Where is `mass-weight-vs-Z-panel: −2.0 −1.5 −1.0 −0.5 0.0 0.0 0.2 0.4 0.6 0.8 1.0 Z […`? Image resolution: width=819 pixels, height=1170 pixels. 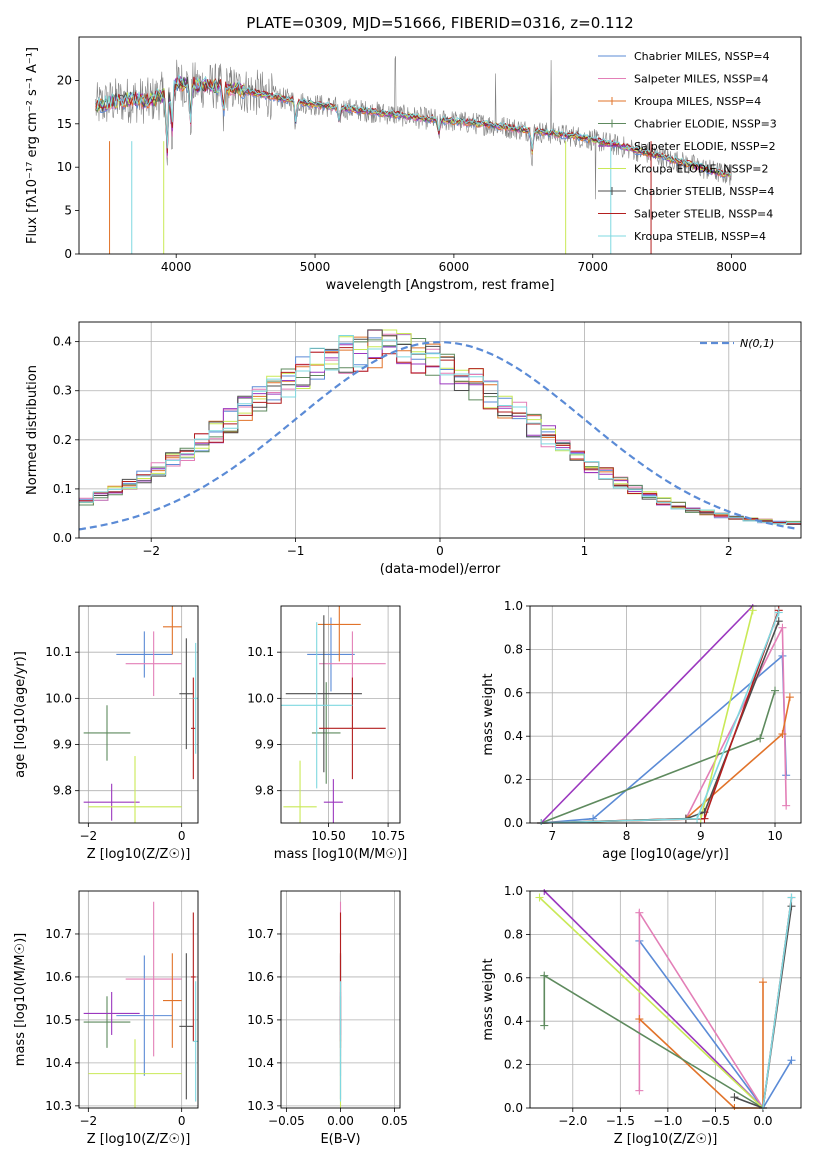 mass-weight-vs-Z-panel: −2.0 −1.5 −1.0 −0.5 0.0 0.0 0.2 0.4 0.6 0.8 1.0 Z [… is located at coordinates (641, 1015).